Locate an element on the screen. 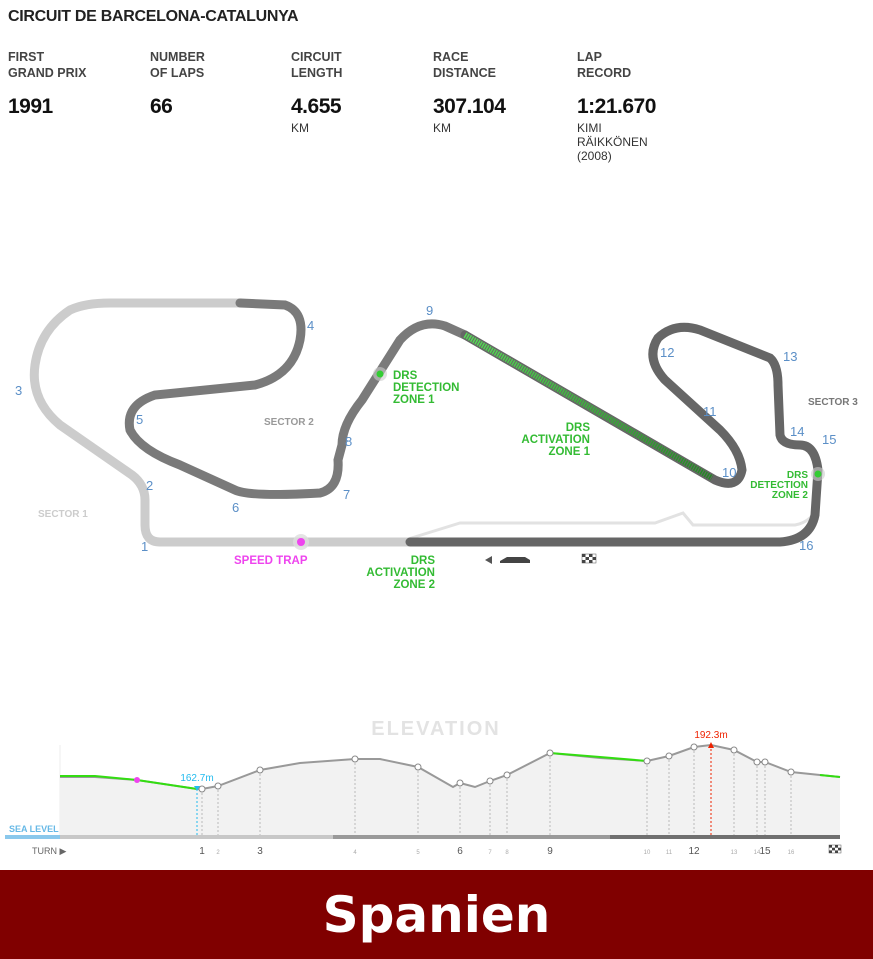 Image resolution: width=873 pixels, height=959 pixels. stat-circuit-length: CIRCUIT LENGTH 4.655 KM is located at coordinates (361, 92).